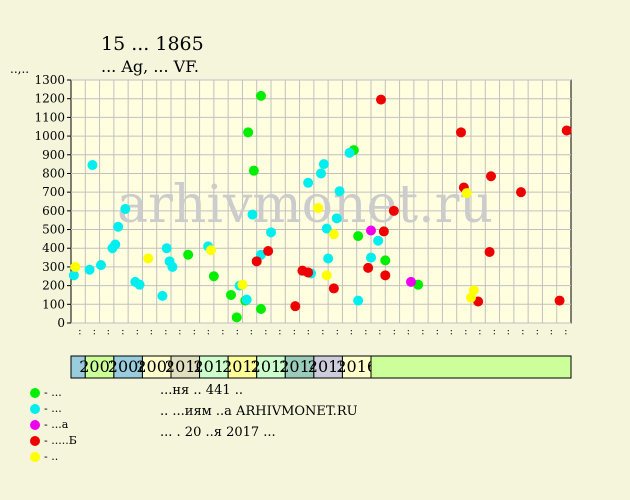 The width and height of the screenshot is (630, 500). Describe the element at coordinates (53, 155) in the screenshot. I see `y-tick-label: 900` at that location.